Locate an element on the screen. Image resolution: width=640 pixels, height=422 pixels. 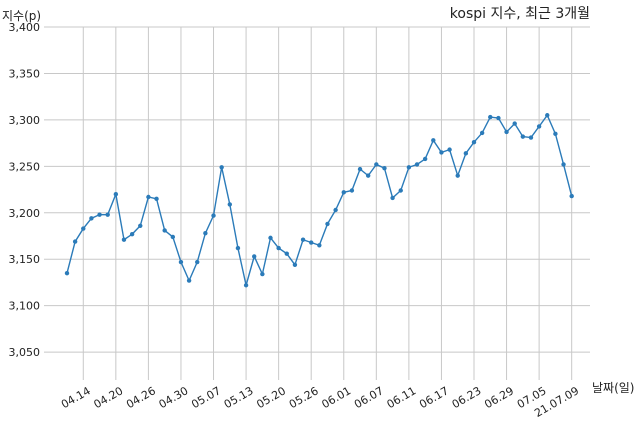
x-tick-label: 05.20 is located at coordinates (271, 397).